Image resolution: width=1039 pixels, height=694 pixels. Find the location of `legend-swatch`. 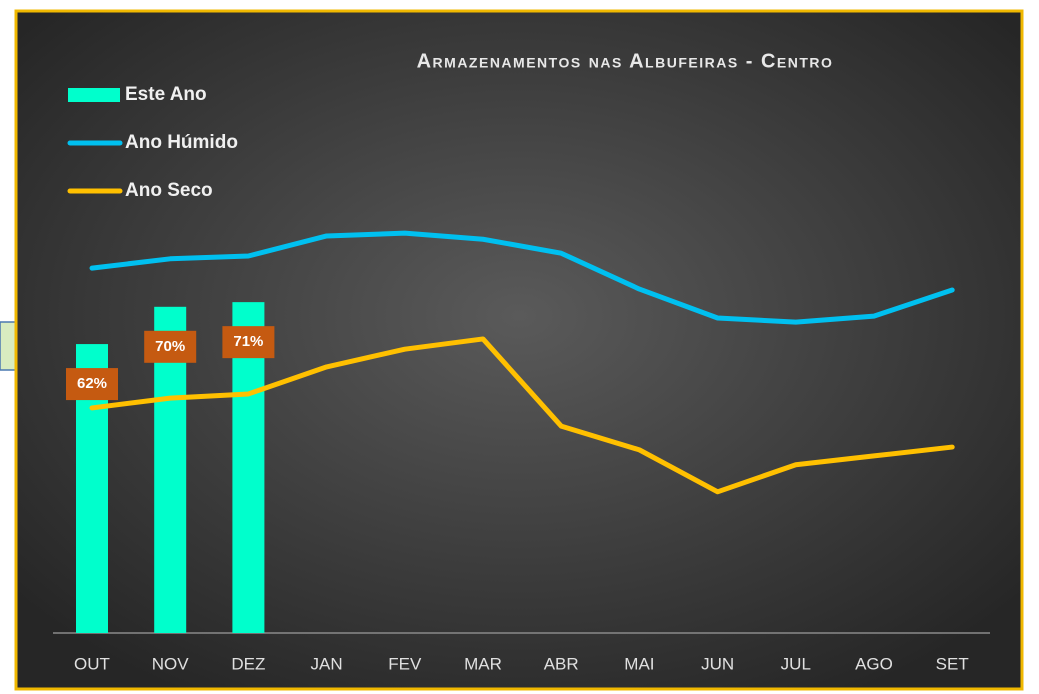

legend-swatch is located at coordinates (94, 95).